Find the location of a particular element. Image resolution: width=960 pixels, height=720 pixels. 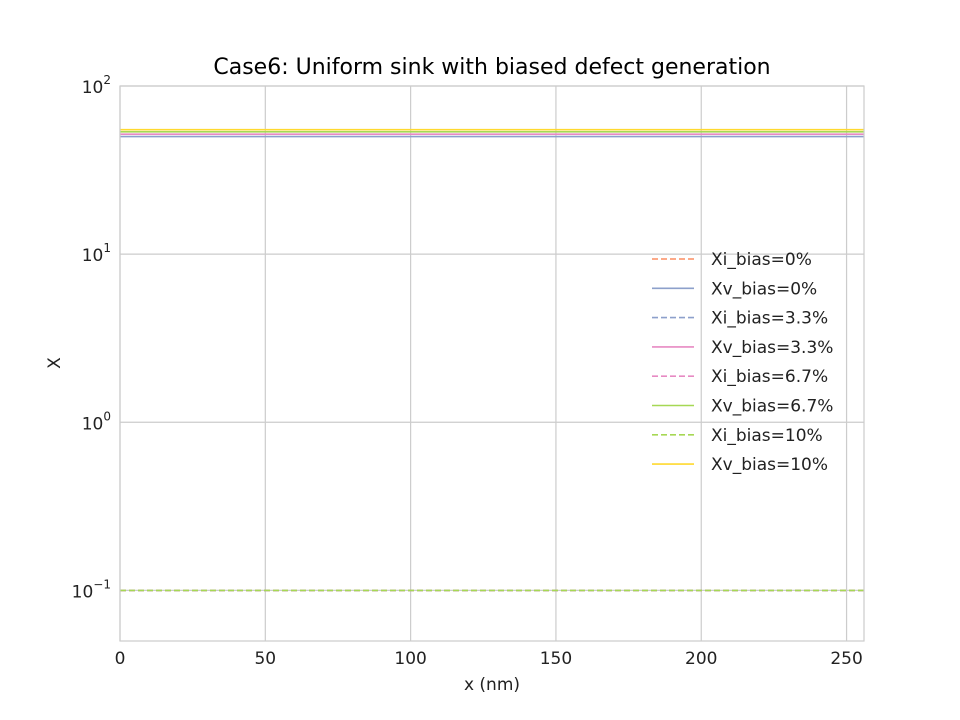

y-tick-labels: 10⁻¹ 10⁰ 10¹ 10² is located at coordinates (91, 337).